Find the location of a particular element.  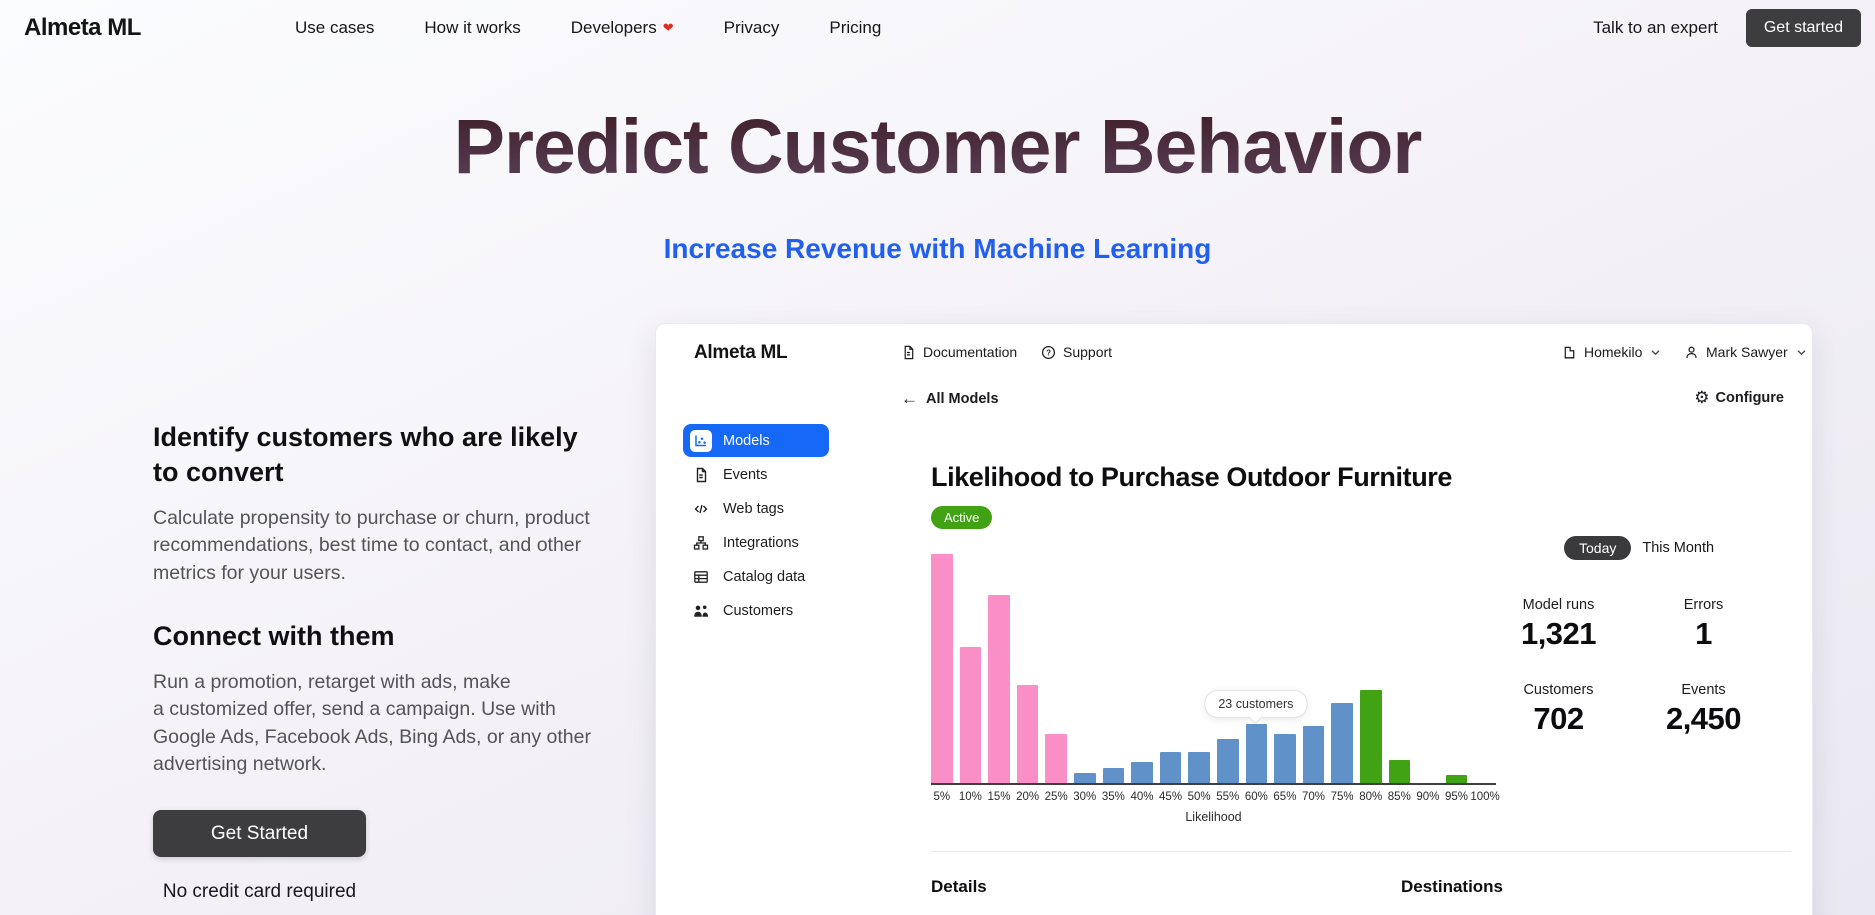

section-title-connect: Connect with them is located at coordinates (274, 636).